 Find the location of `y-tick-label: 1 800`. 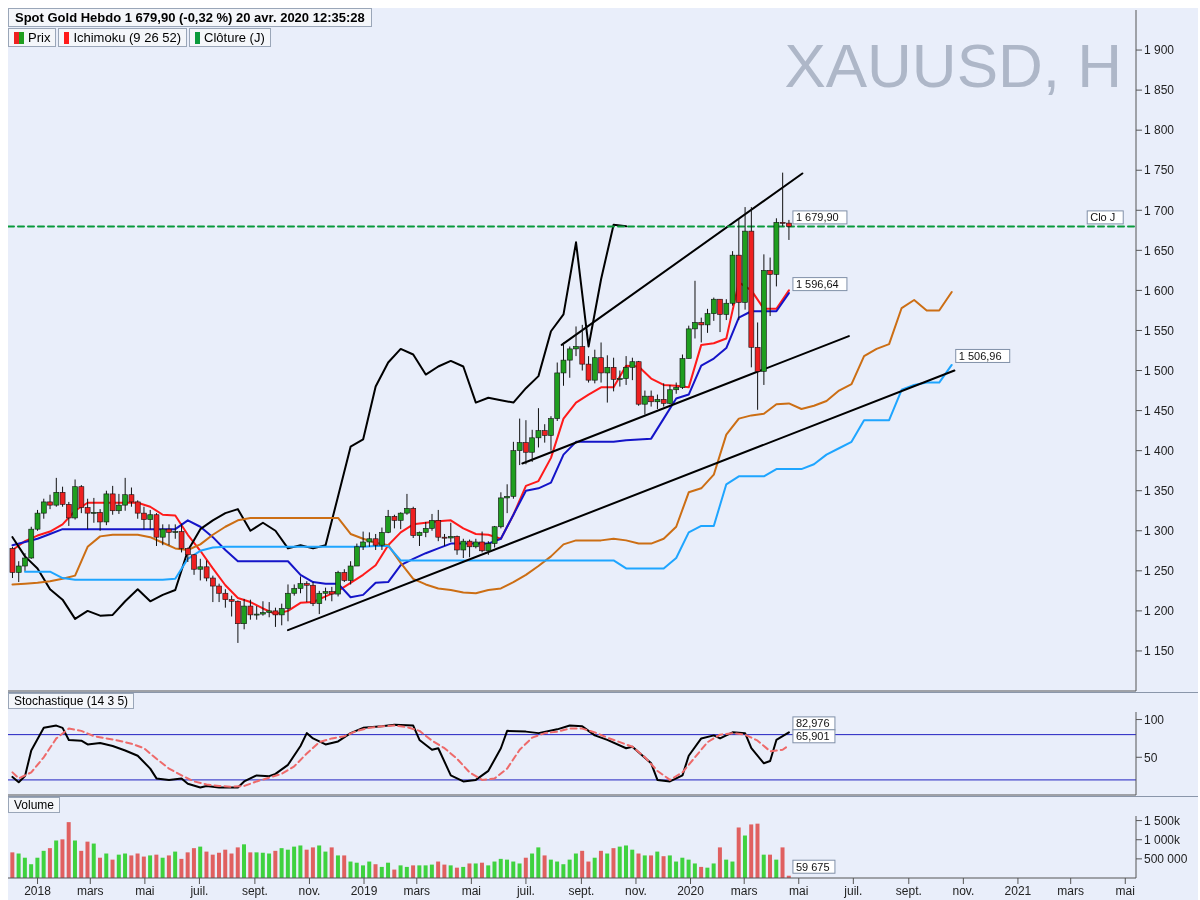

y-tick-label: 1 800 is located at coordinates (1159, 130).